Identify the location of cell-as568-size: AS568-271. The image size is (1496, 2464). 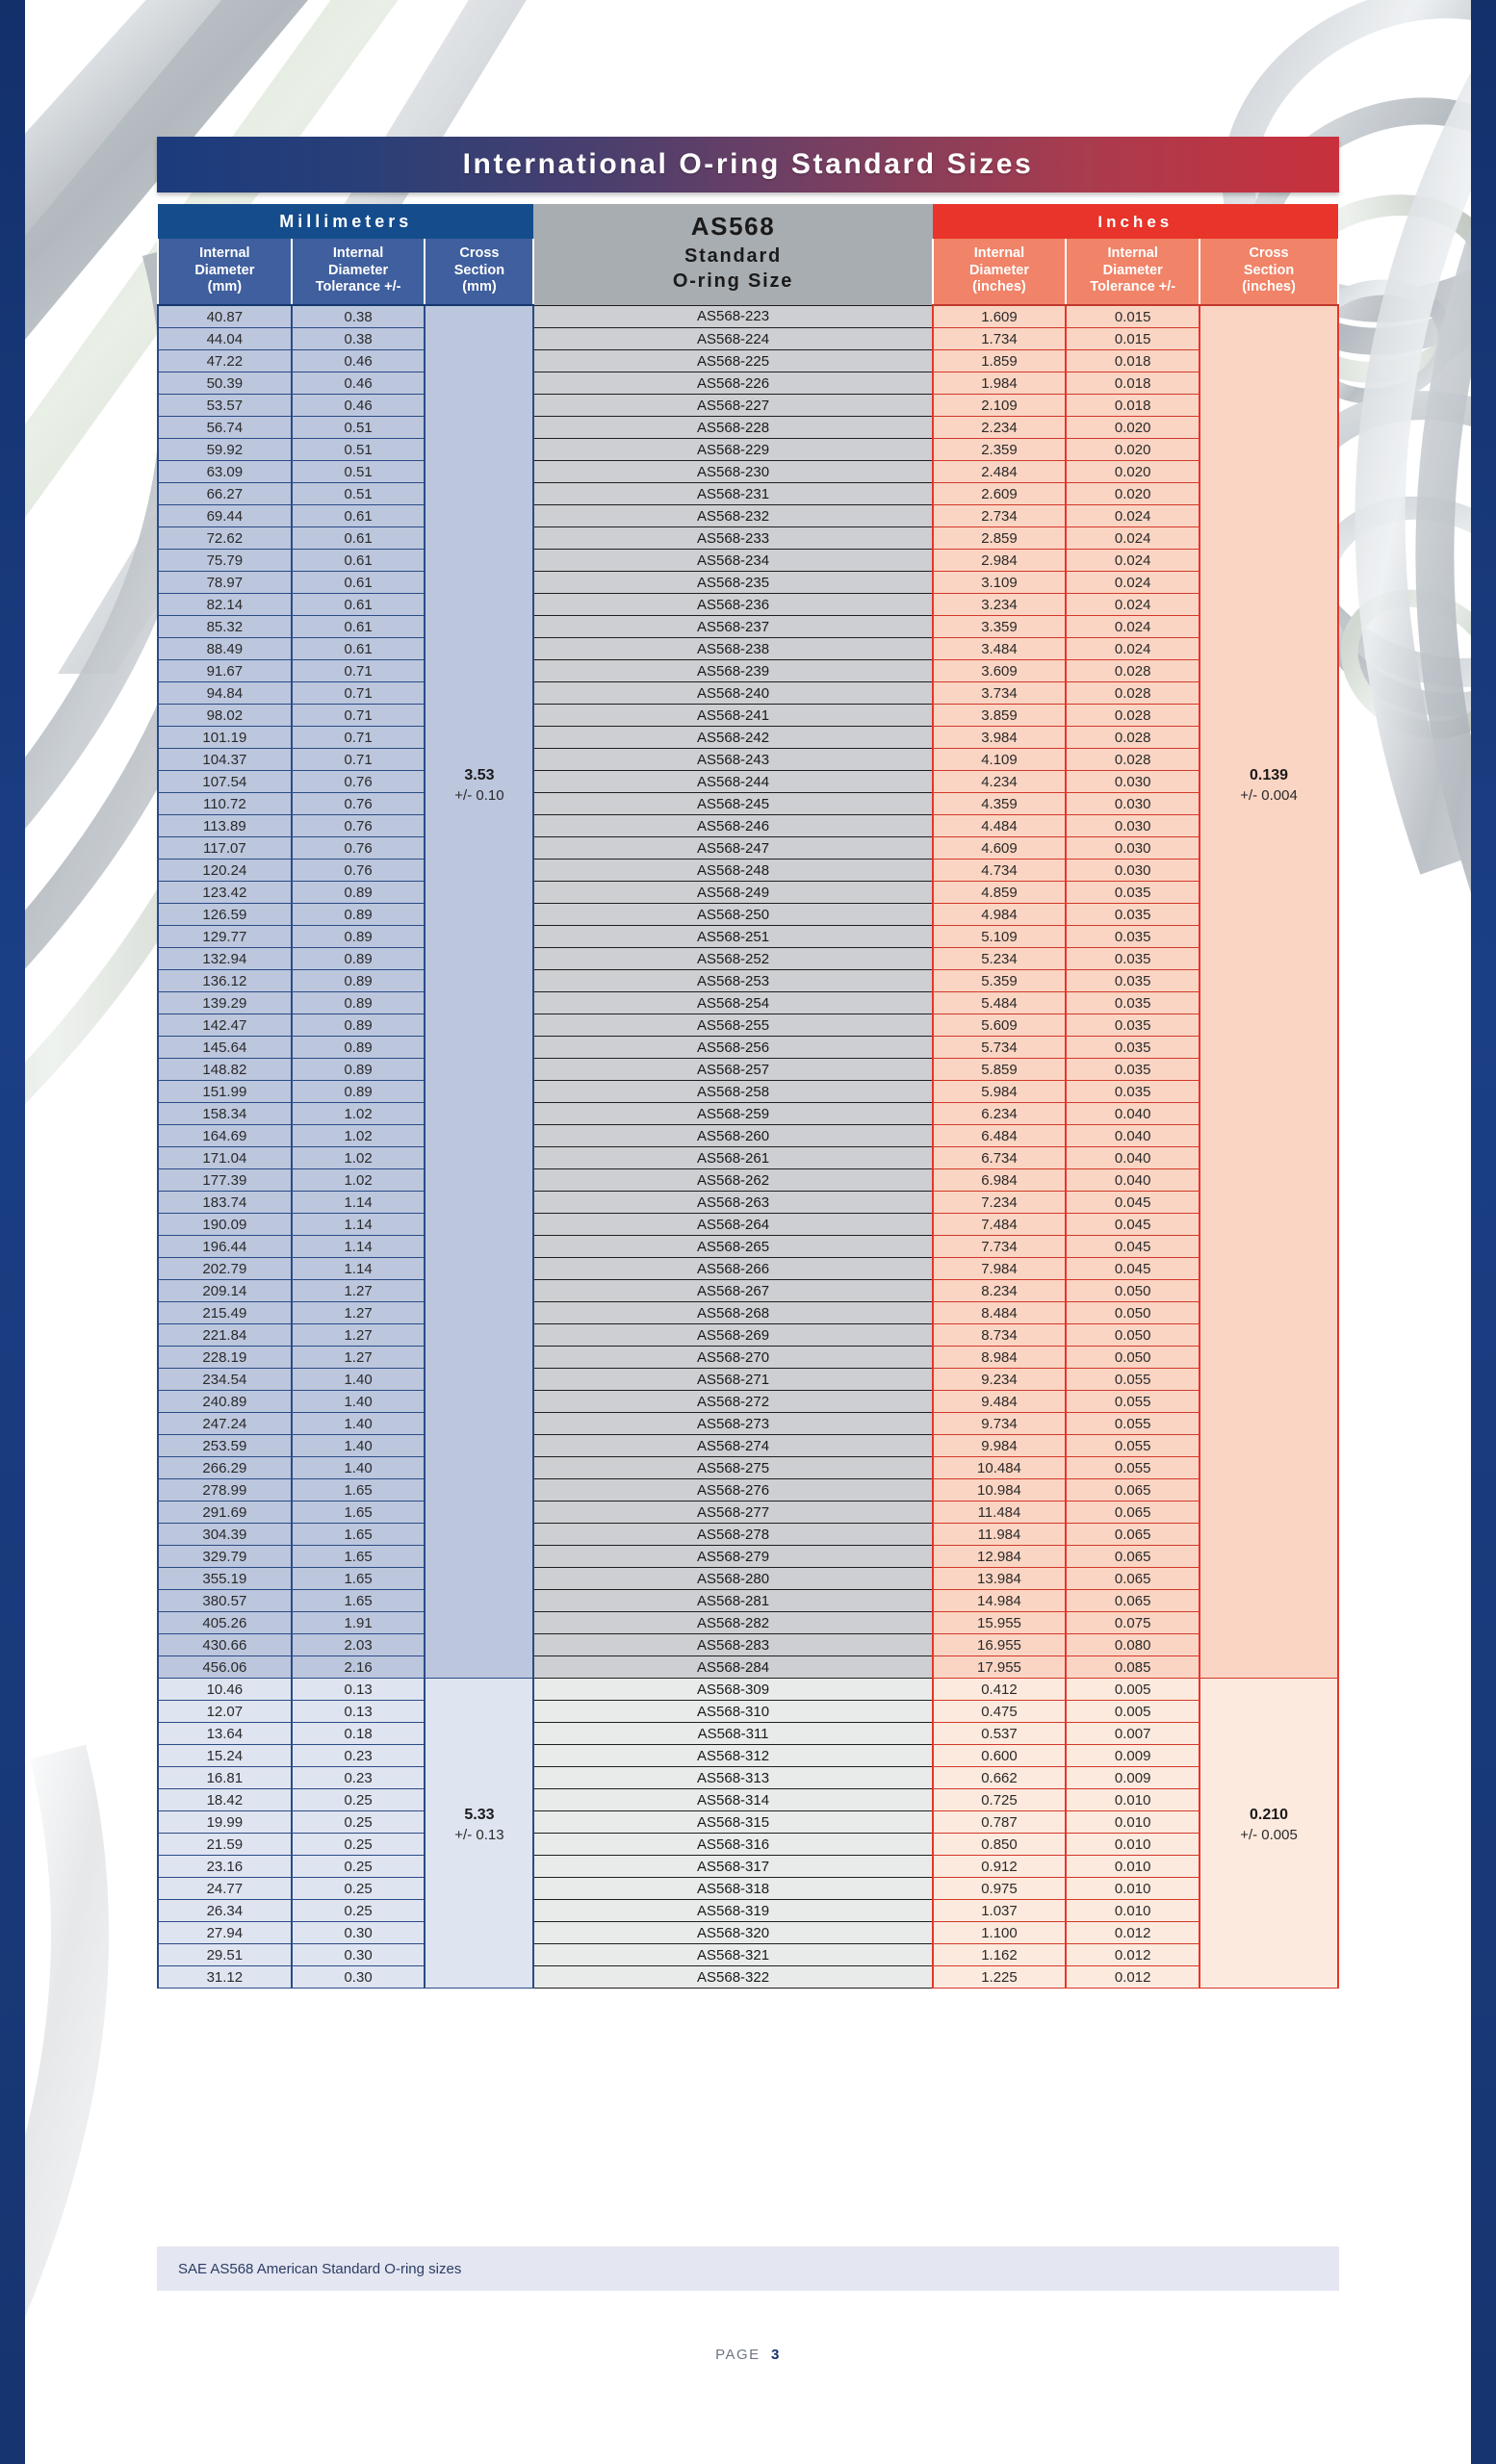
(733, 1380).